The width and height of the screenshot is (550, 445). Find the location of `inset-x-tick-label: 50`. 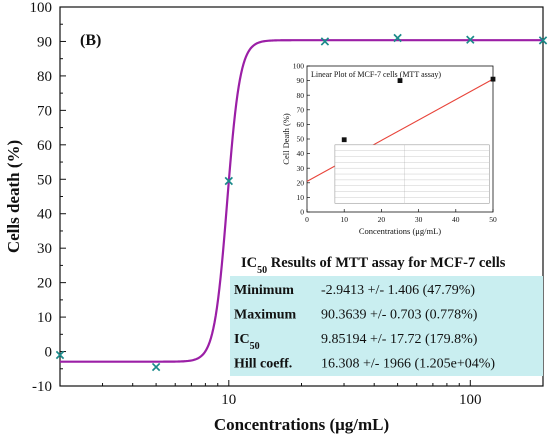

inset-x-tick-label: 50 is located at coordinates (493, 219).